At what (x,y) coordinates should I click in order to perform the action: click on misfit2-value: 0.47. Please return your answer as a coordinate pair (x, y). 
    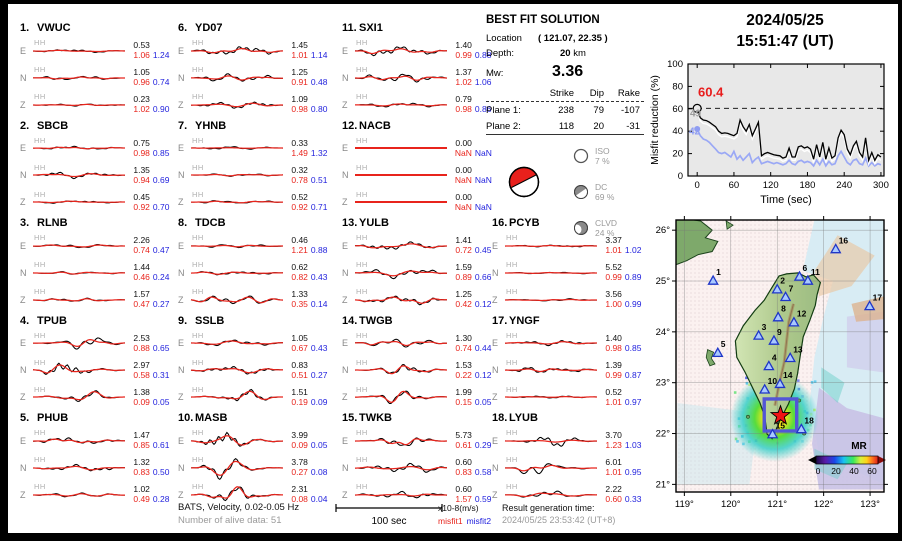
    Looking at the image, I should click on (161, 250).